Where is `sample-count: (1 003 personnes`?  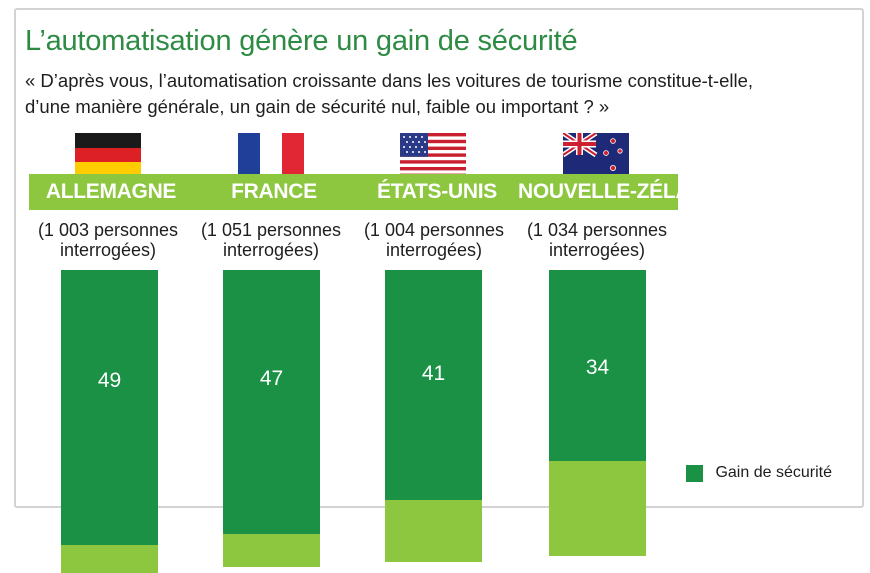
sample-count: (1 003 personnes is located at coordinates (108, 230).